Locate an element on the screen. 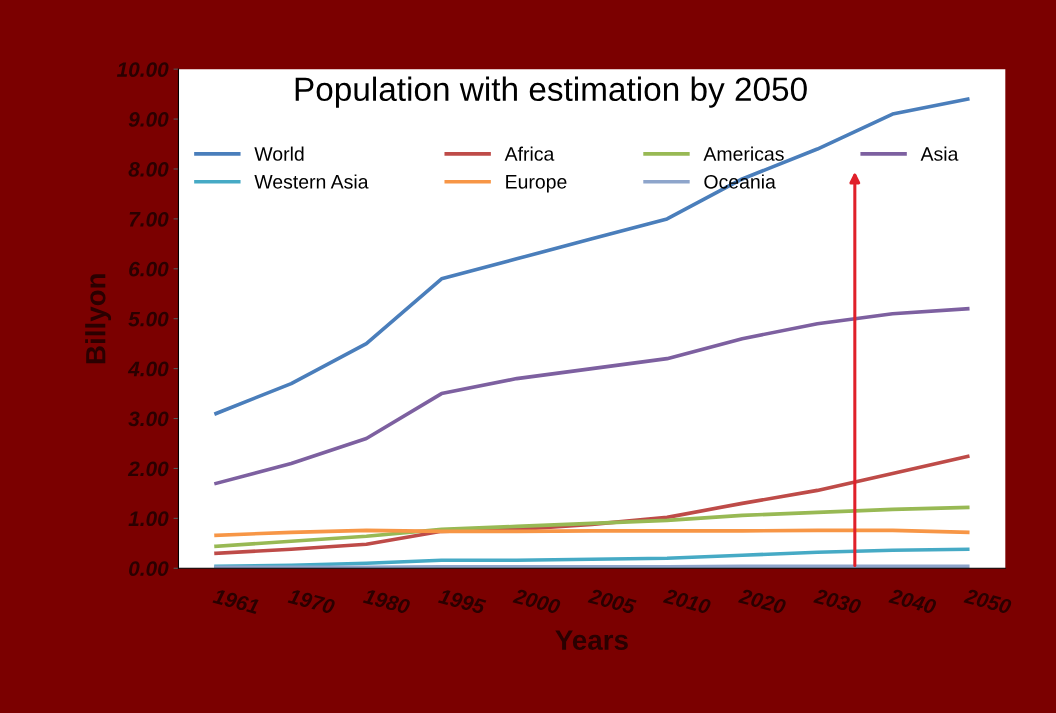  x-axis-title: Years is located at coordinates (591, 640).